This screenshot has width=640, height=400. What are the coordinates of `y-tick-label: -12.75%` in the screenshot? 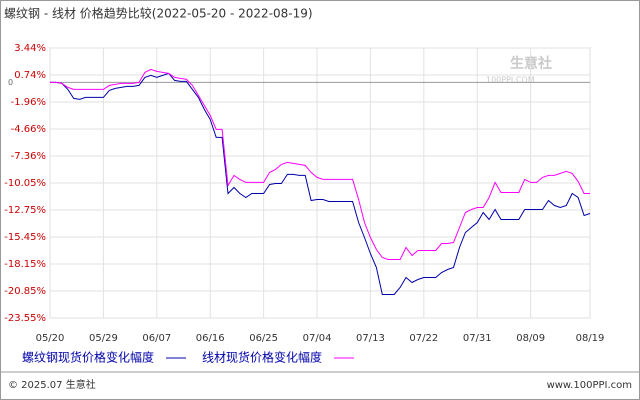 It's located at (25, 210).